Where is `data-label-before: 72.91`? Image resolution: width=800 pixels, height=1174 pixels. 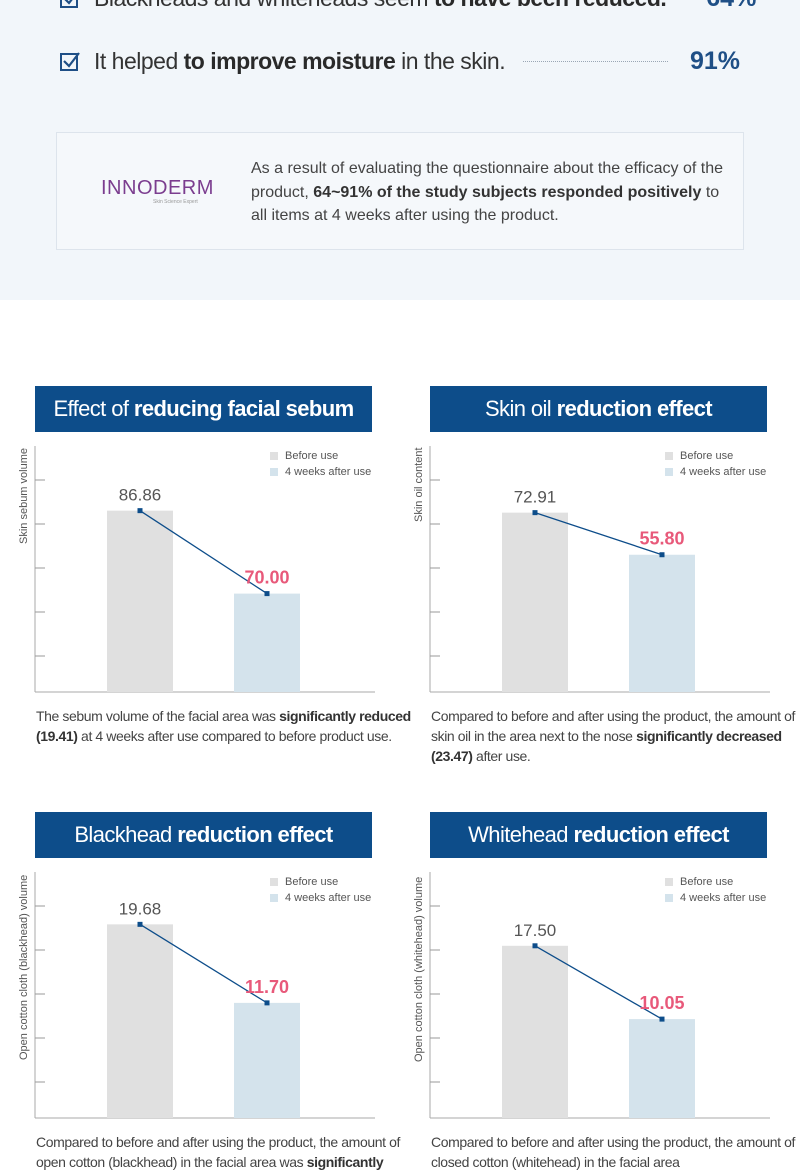 data-label-before: 72.91 is located at coordinates (535, 497).